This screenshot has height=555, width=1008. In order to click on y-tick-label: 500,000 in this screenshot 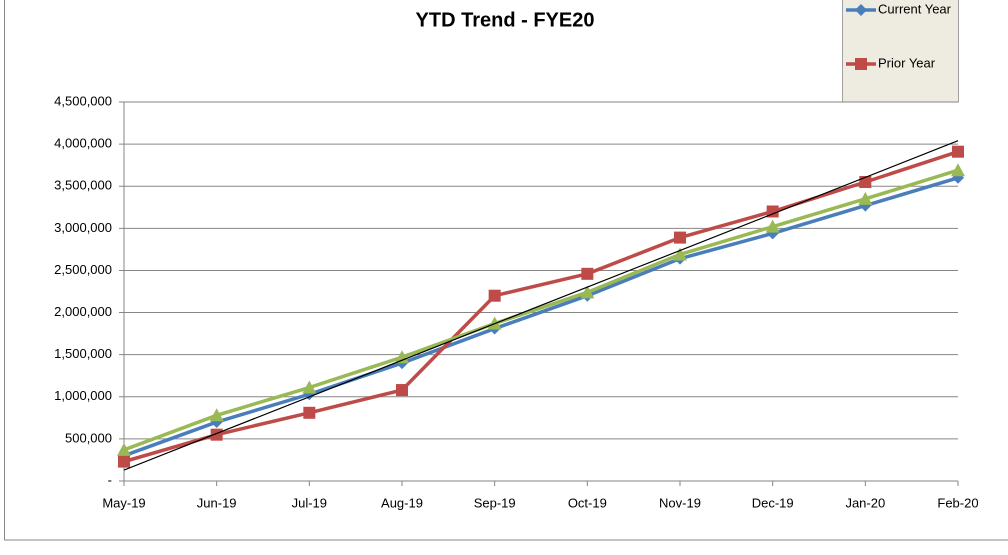, I will do `click(88, 437)`.